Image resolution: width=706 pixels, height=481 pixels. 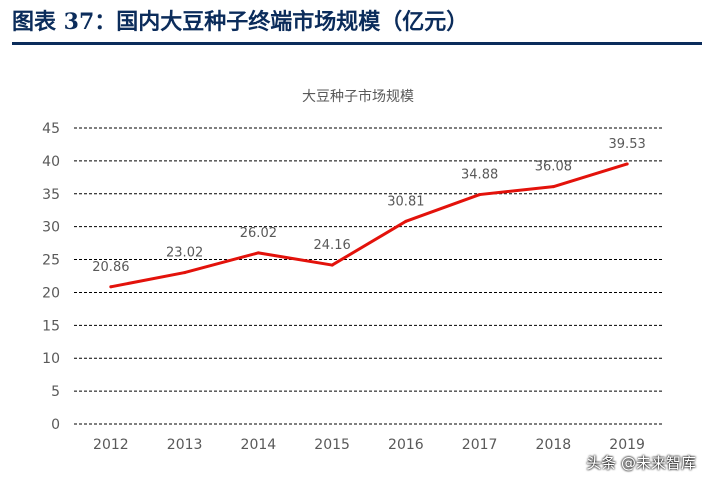 I want to click on figure-title: 图表 37：国内大豆种子终端市场规模（亿元）, so click(x=240, y=22).